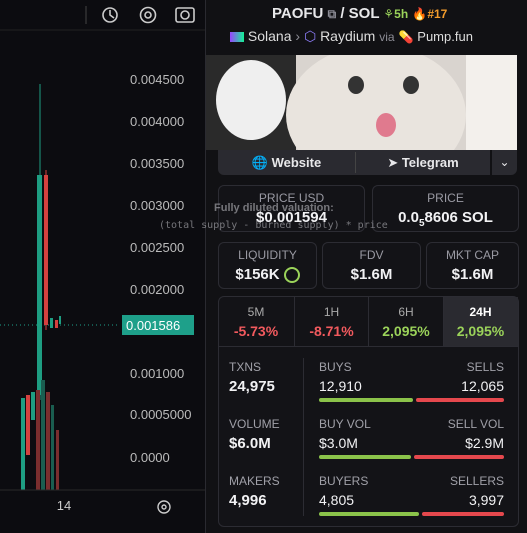  Describe the element at coordinates (332, 14) in the screenshot. I see `copy-icon: ⧉` at that location.